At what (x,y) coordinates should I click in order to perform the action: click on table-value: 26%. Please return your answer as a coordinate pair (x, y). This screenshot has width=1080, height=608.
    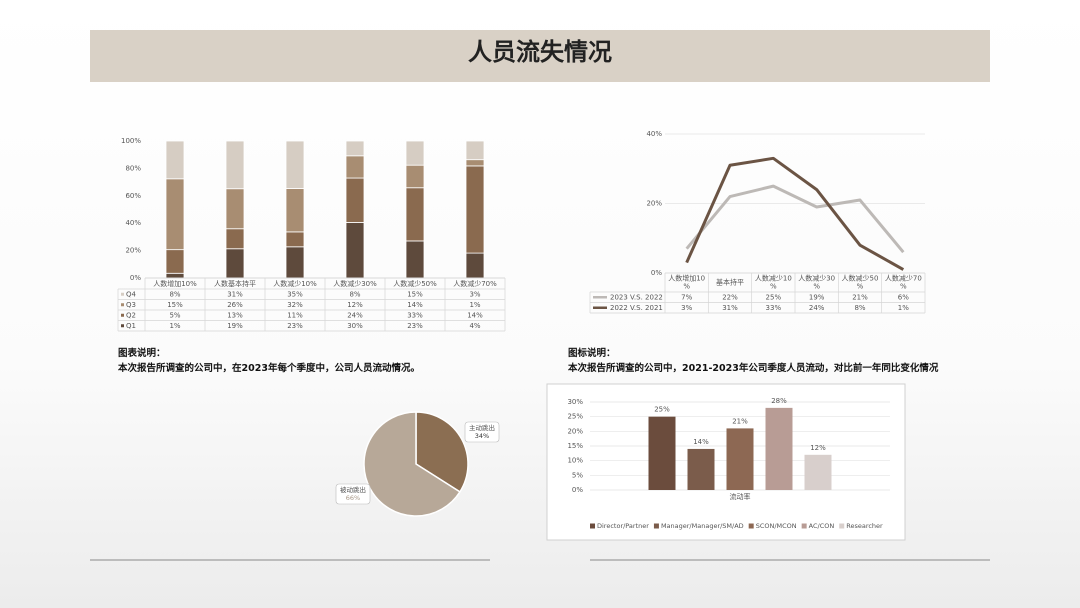
    Looking at the image, I should click on (235, 305).